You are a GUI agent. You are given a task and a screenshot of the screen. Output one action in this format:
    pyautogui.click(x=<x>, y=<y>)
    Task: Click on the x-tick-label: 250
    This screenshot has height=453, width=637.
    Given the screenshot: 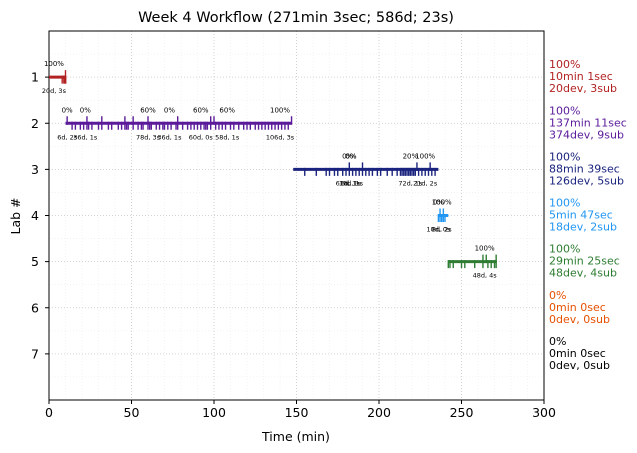 What is the action you would take?
    pyautogui.click(x=462, y=412)
    